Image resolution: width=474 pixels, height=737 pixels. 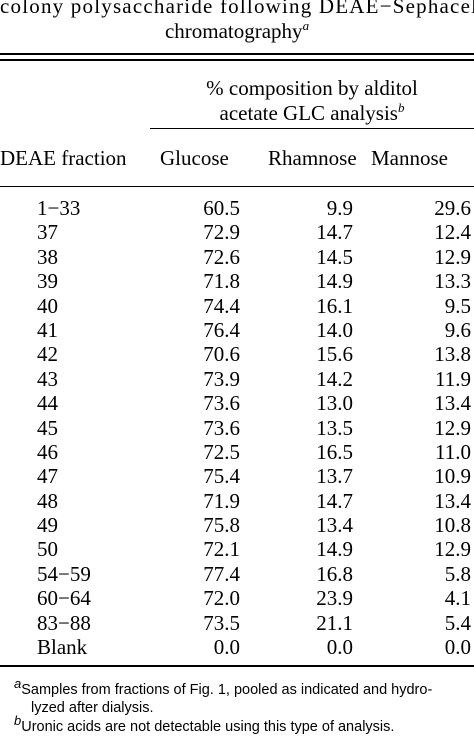 What do you see at coordinates (47, 500) in the screenshot?
I see `cell-fraction: 48` at bounding box center [47, 500].